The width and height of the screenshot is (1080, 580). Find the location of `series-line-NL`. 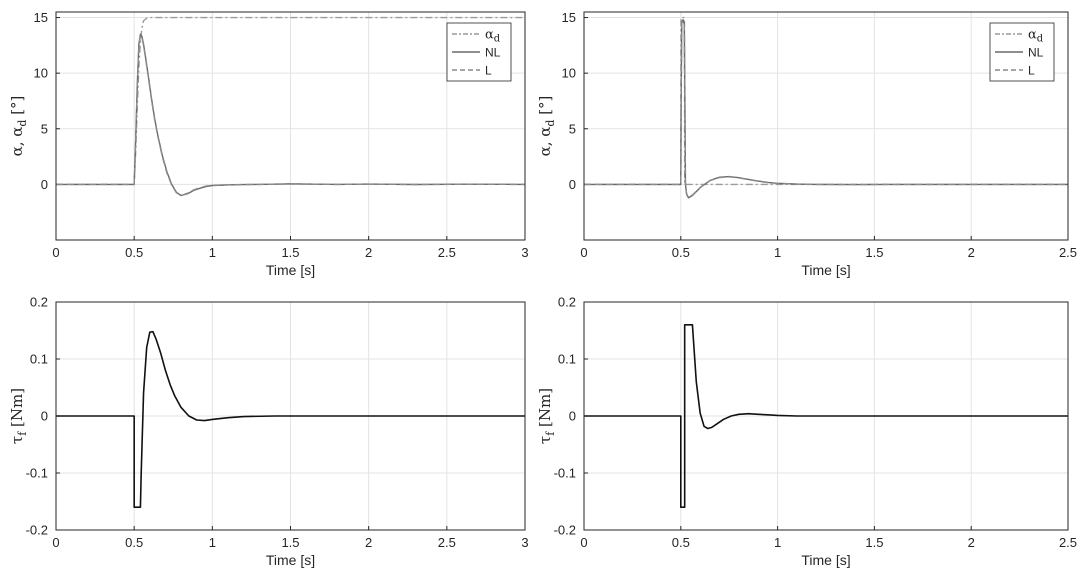

series-line-NL is located at coordinates (826, 109).